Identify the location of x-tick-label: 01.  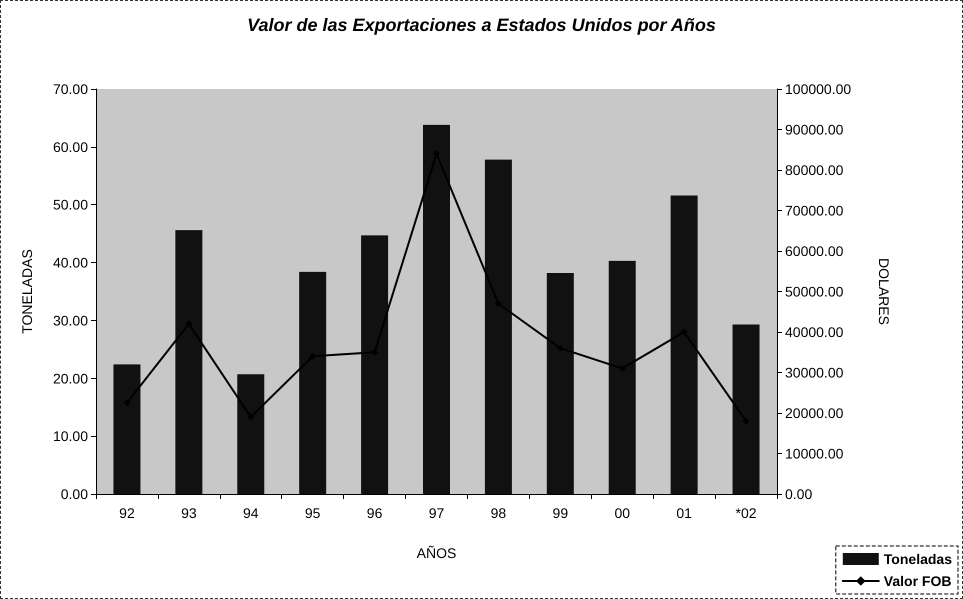
(684, 513).